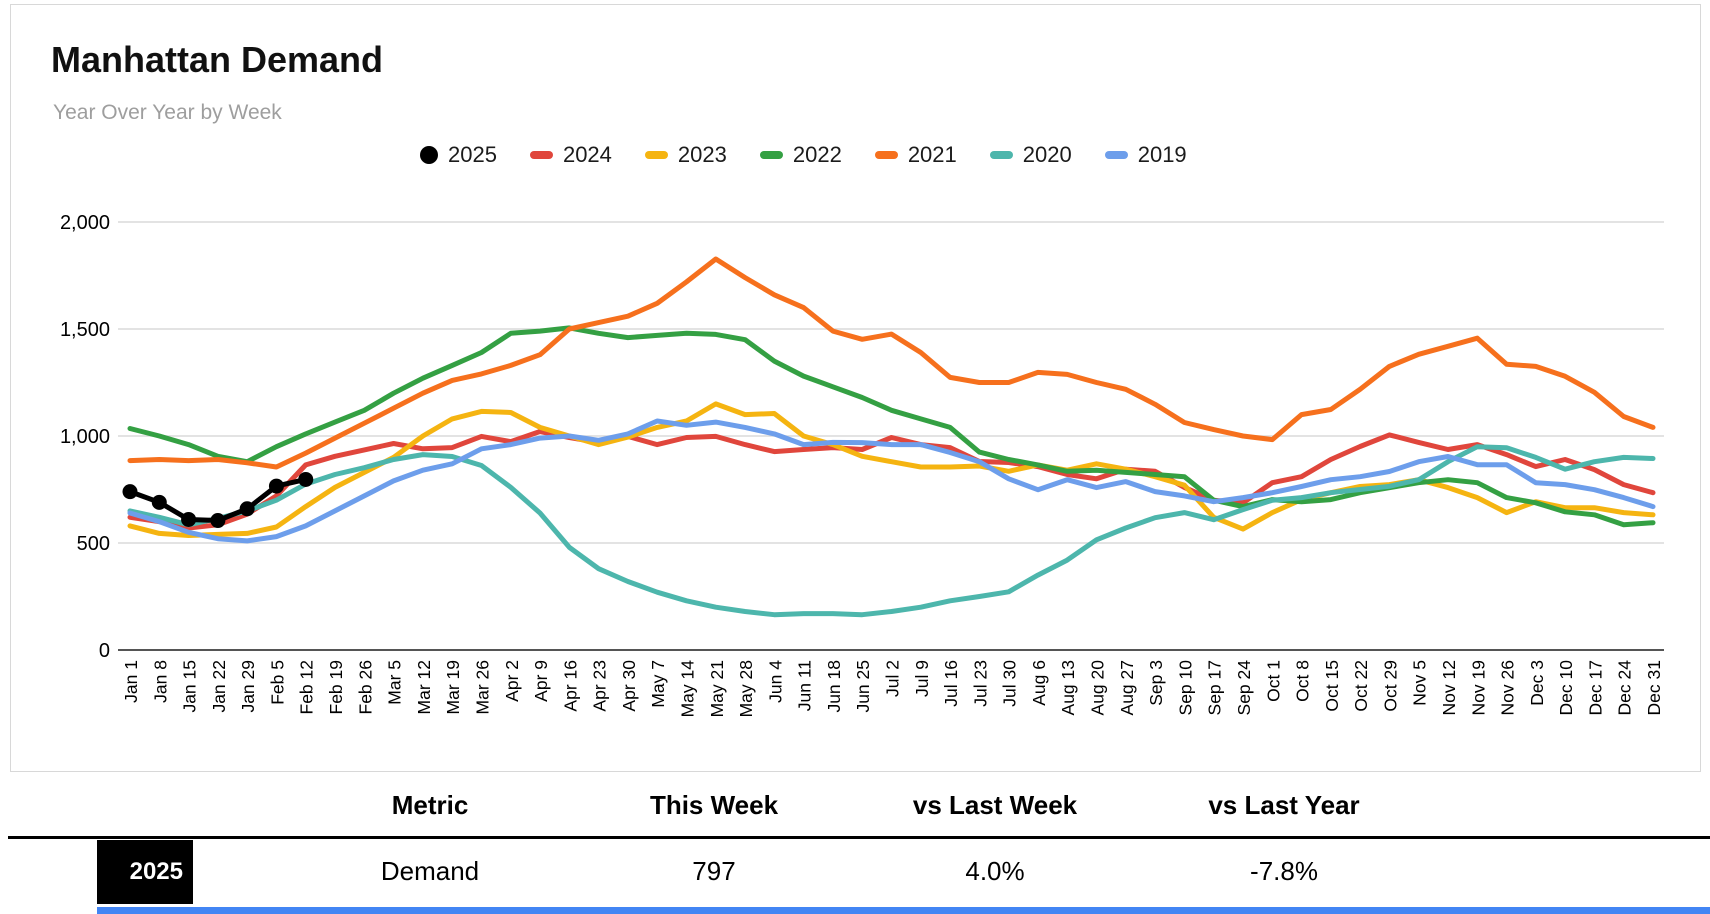 This screenshot has height=914, width=1710. What do you see at coordinates (775, 681) in the screenshot?
I see `svg-text: Jun 4` at bounding box center [775, 681].